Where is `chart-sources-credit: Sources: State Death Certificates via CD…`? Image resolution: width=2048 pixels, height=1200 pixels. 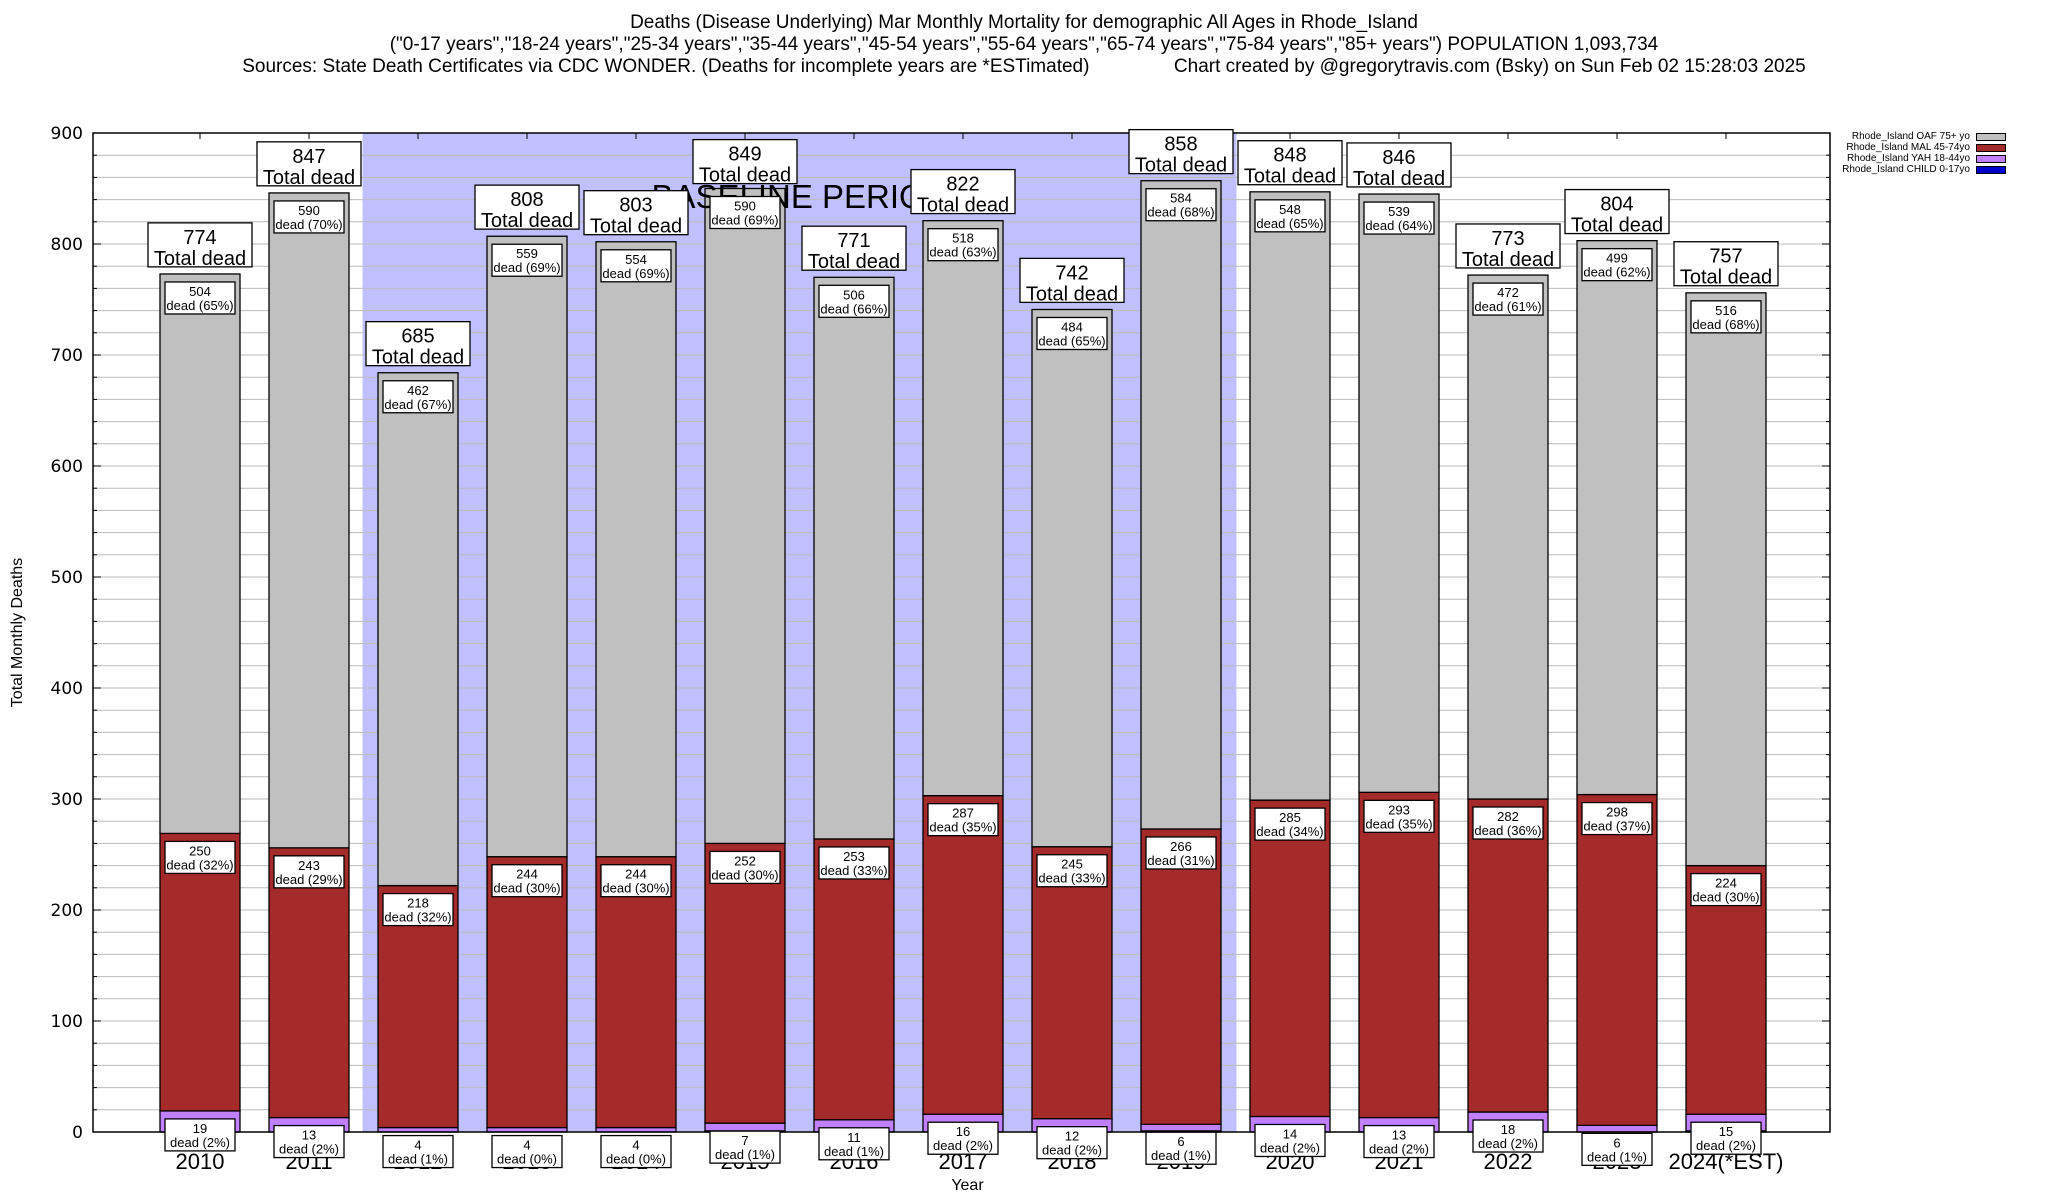 chart-sources-credit: Sources: State Death Certificates via CD… is located at coordinates (1024, 67).